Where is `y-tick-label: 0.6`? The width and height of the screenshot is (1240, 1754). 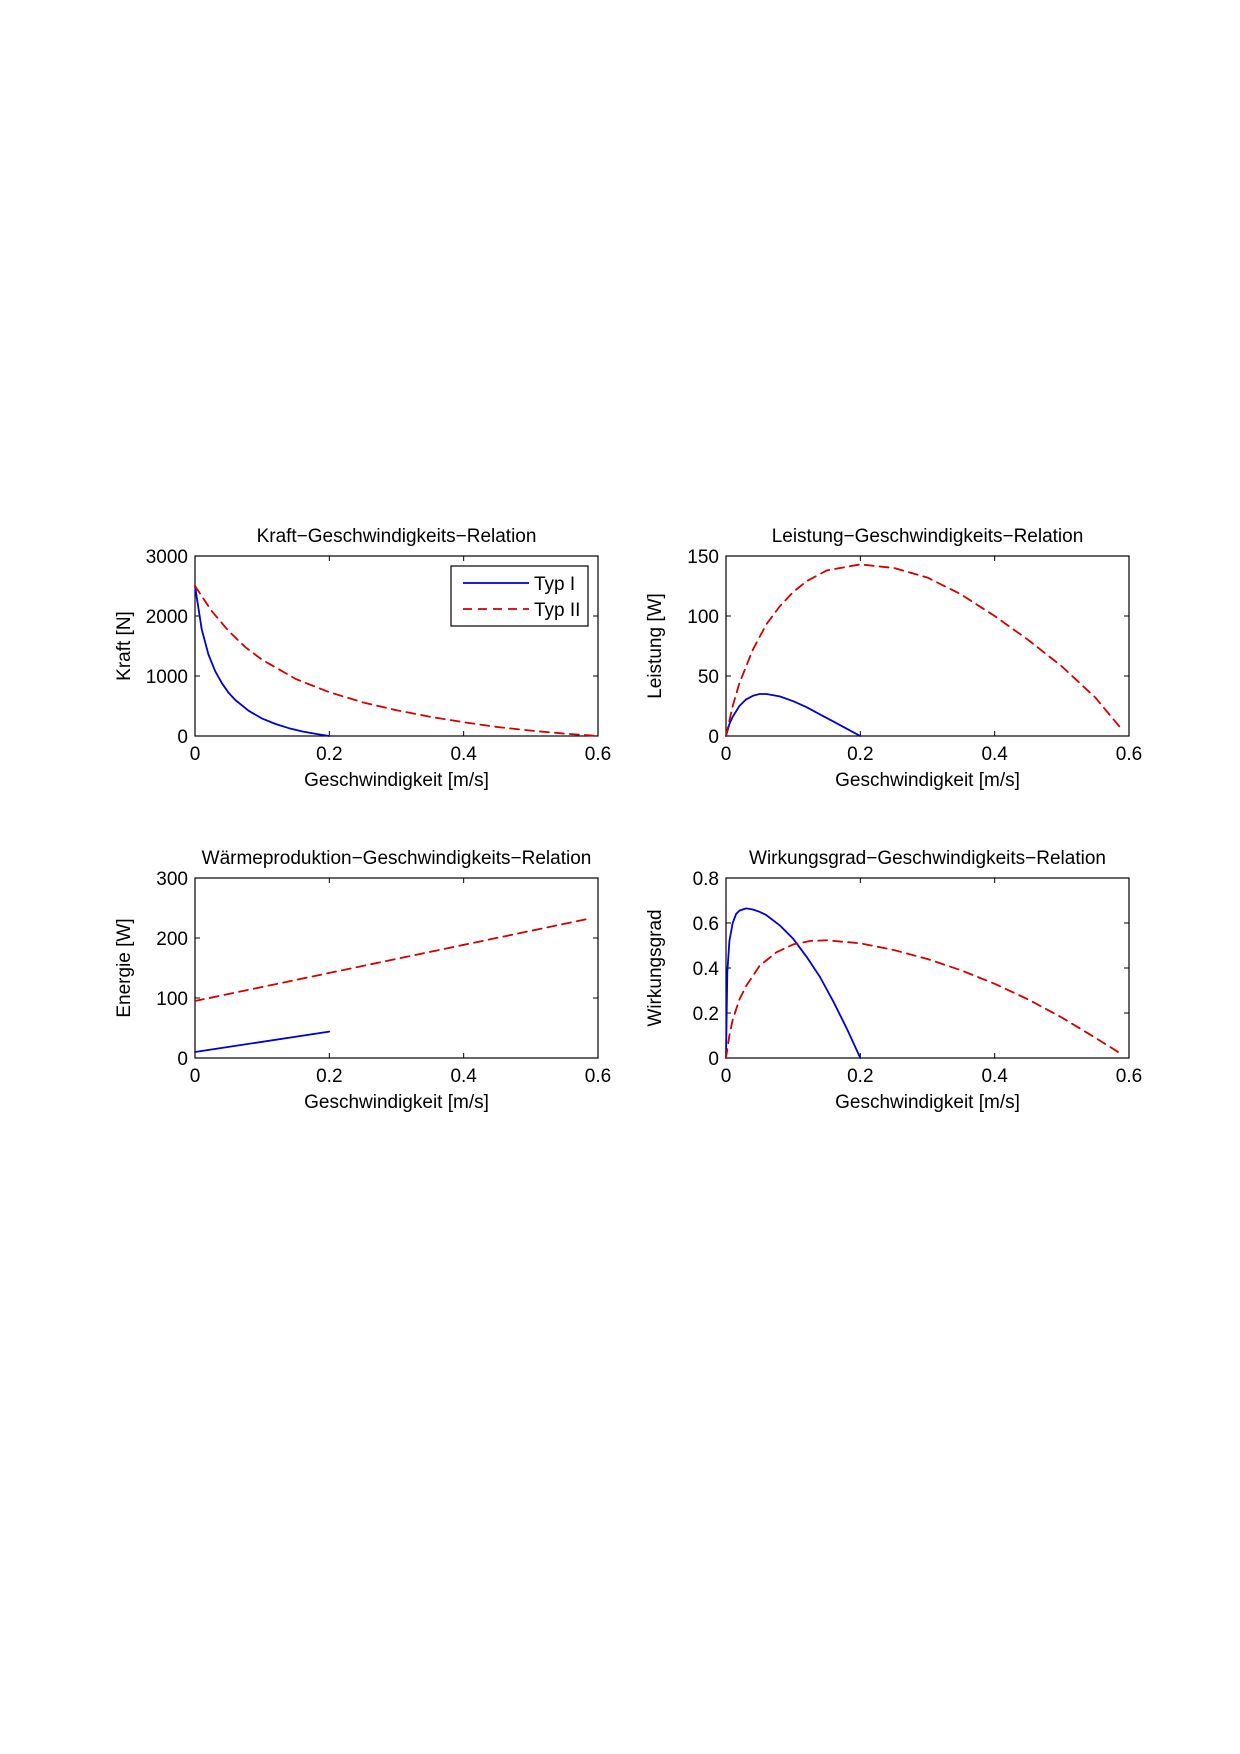
y-tick-label: 0.6 is located at coordinates (706, 924).